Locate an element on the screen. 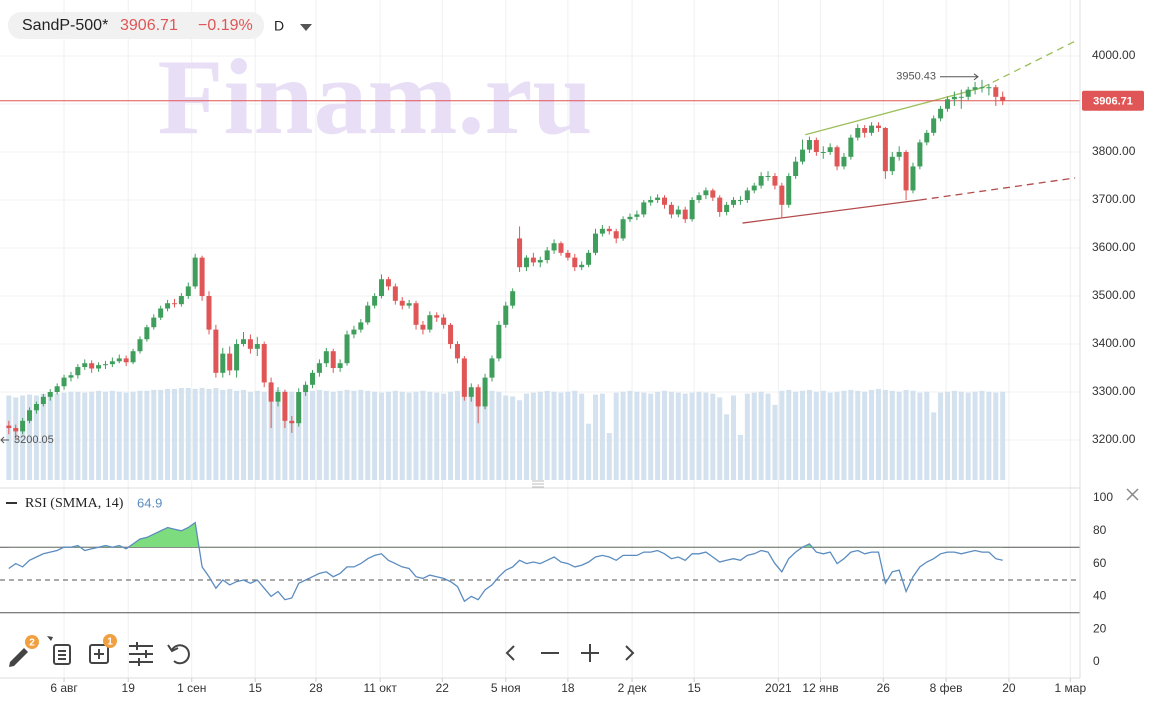 The width and height of the screenshot is (1149, 707). x-tick-label: 15 is located at coordinates (256, 688).